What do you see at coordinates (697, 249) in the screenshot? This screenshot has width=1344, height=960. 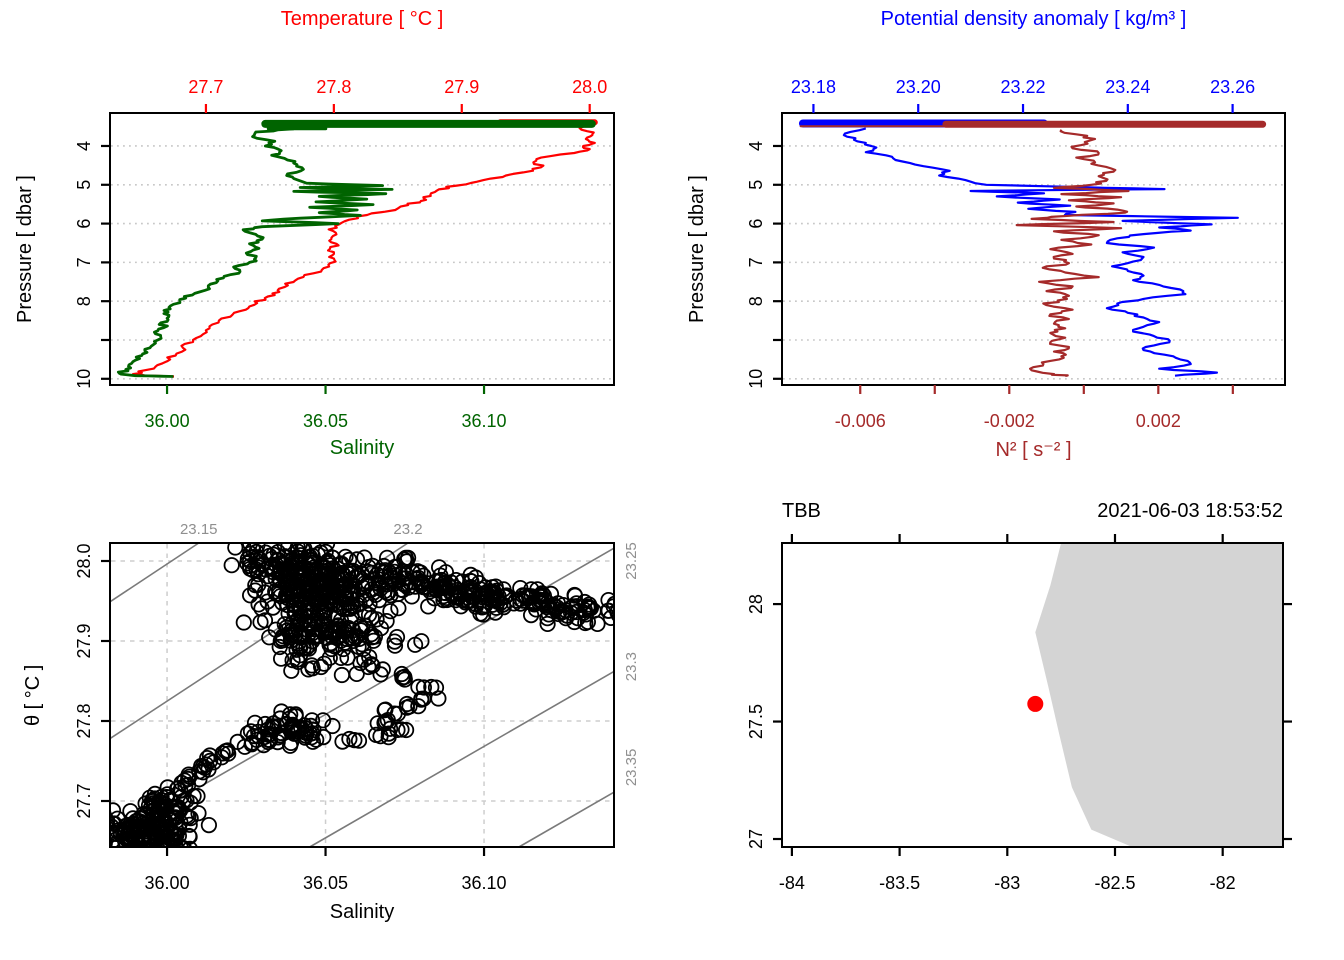 I see `pressure-axis-title-right-panel: Pressure [ dbar ]` at bounding box center [697, 249].